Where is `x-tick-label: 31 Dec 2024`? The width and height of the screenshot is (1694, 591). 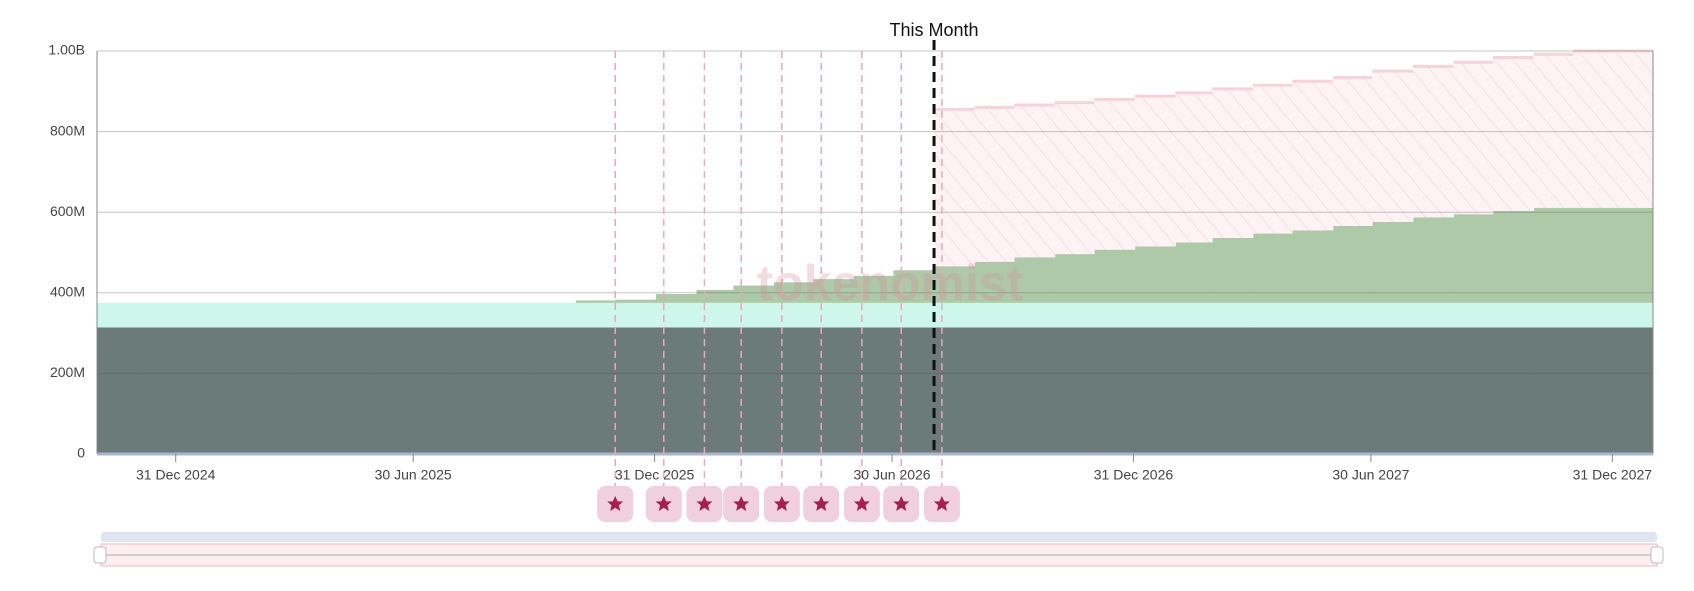 x-tick-label: 31 Dec 2024 is located at coordinates (176, 475).